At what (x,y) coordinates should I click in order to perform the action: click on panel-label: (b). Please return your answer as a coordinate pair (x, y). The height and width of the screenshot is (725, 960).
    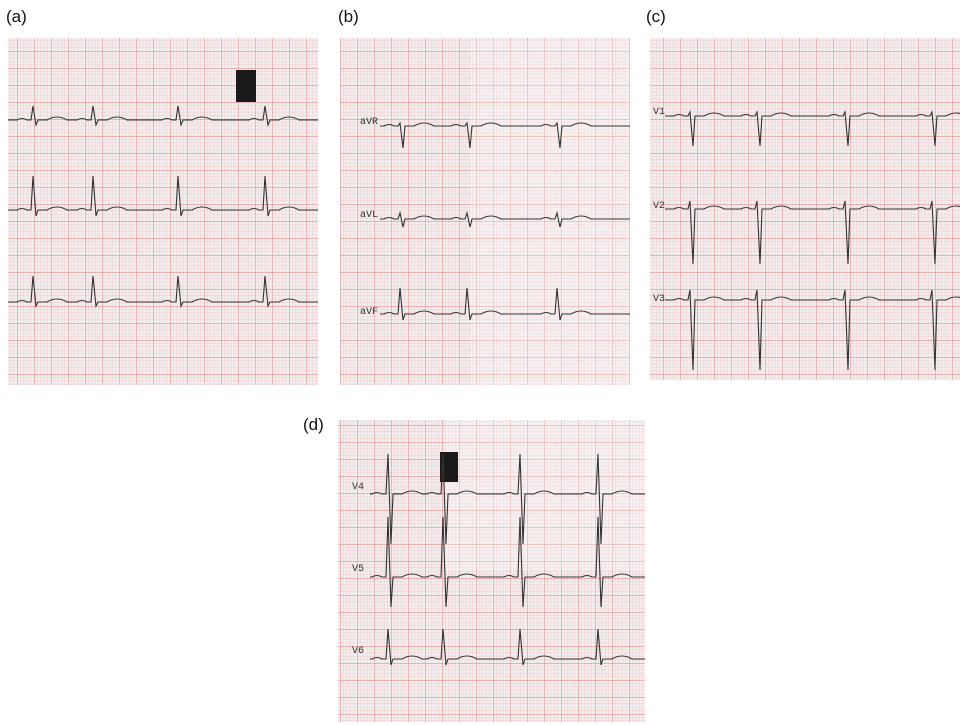
    Looking at the image, I should click on (348, 16).